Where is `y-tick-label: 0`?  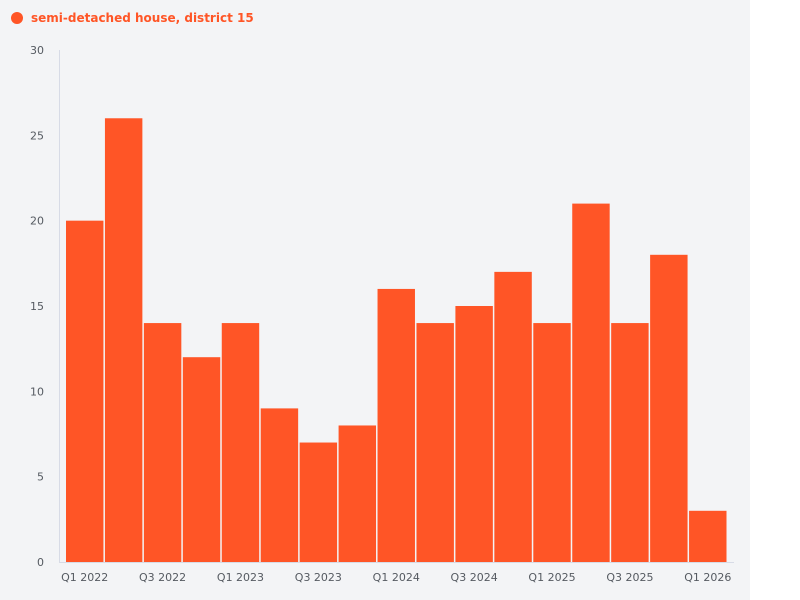 y-tick-label: 0 is located at coordinates (40, 562).